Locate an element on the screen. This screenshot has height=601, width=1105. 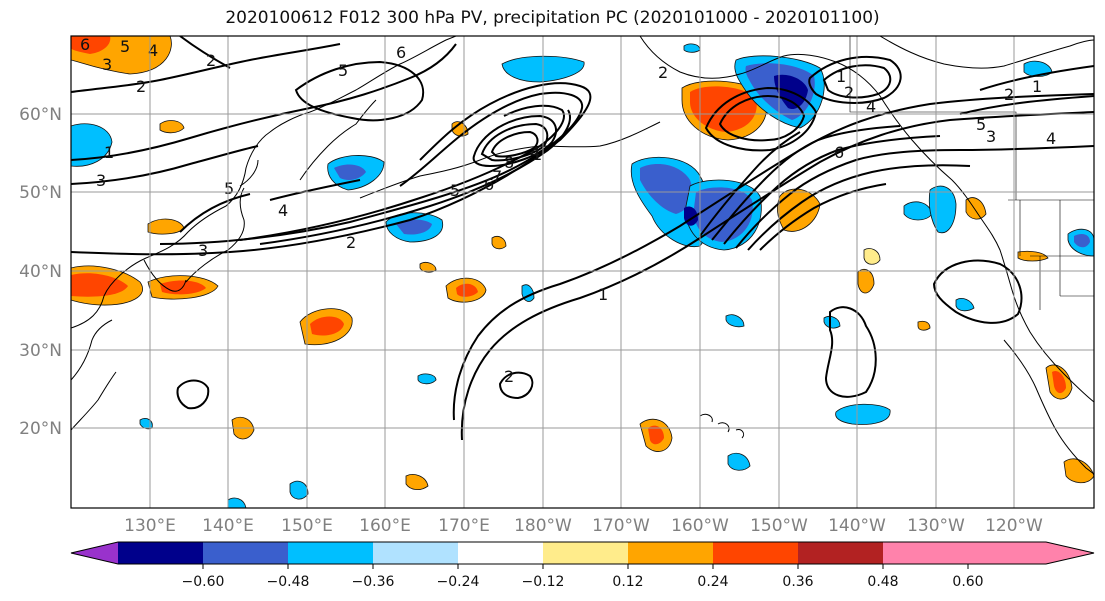
hawaii-islands is located at coordinates (722, 426).